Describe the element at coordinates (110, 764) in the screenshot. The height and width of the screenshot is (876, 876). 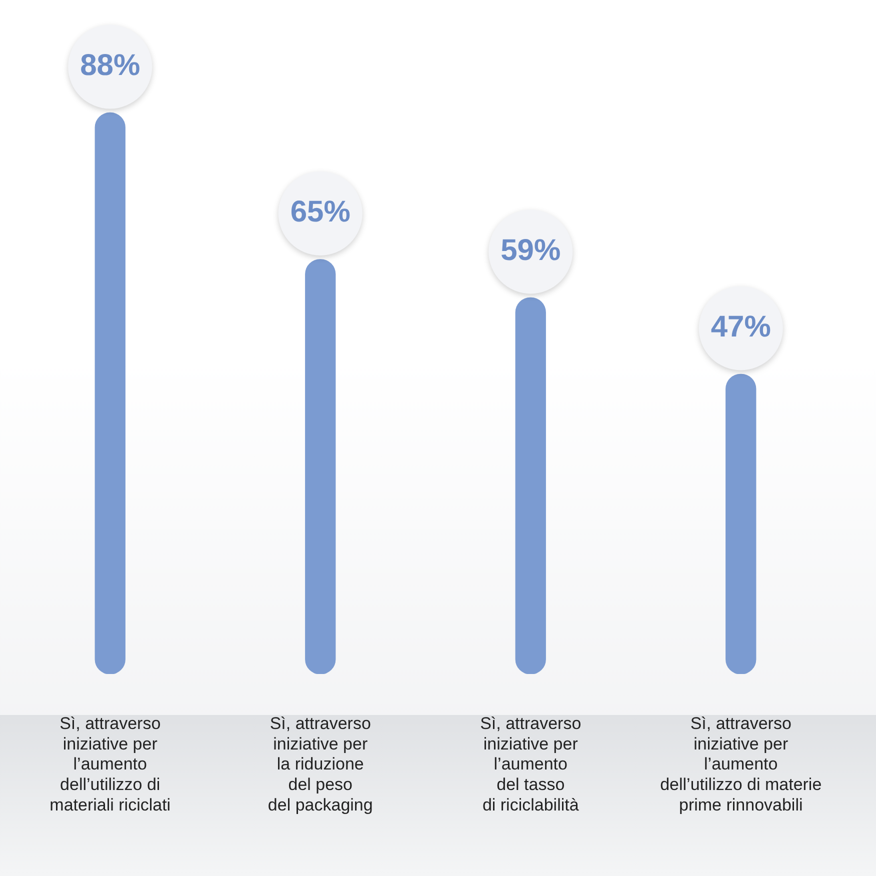
I see `x-tick-label: Sì, attraverso iniziative per l’aumento dell’utilizzo di materiali riciclati` at that location.